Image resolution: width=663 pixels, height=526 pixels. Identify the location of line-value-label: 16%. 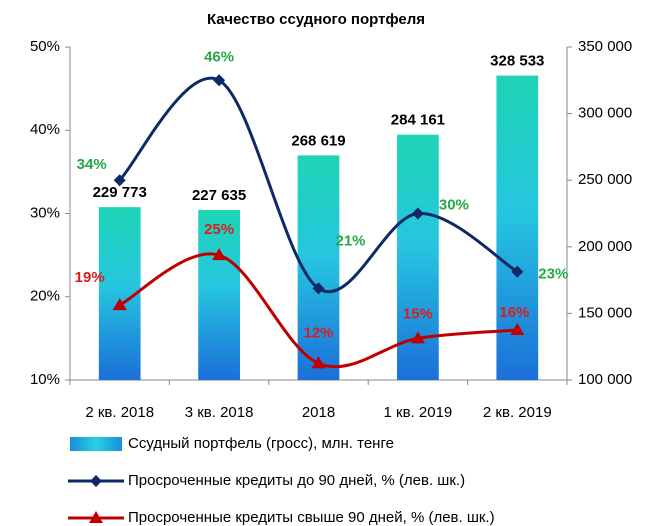
(514, 312).